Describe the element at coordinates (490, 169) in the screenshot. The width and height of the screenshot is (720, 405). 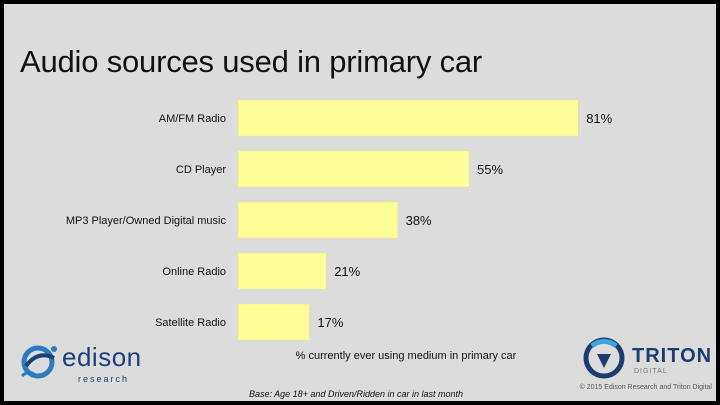
I see `data-label-1: 55%` at that location.